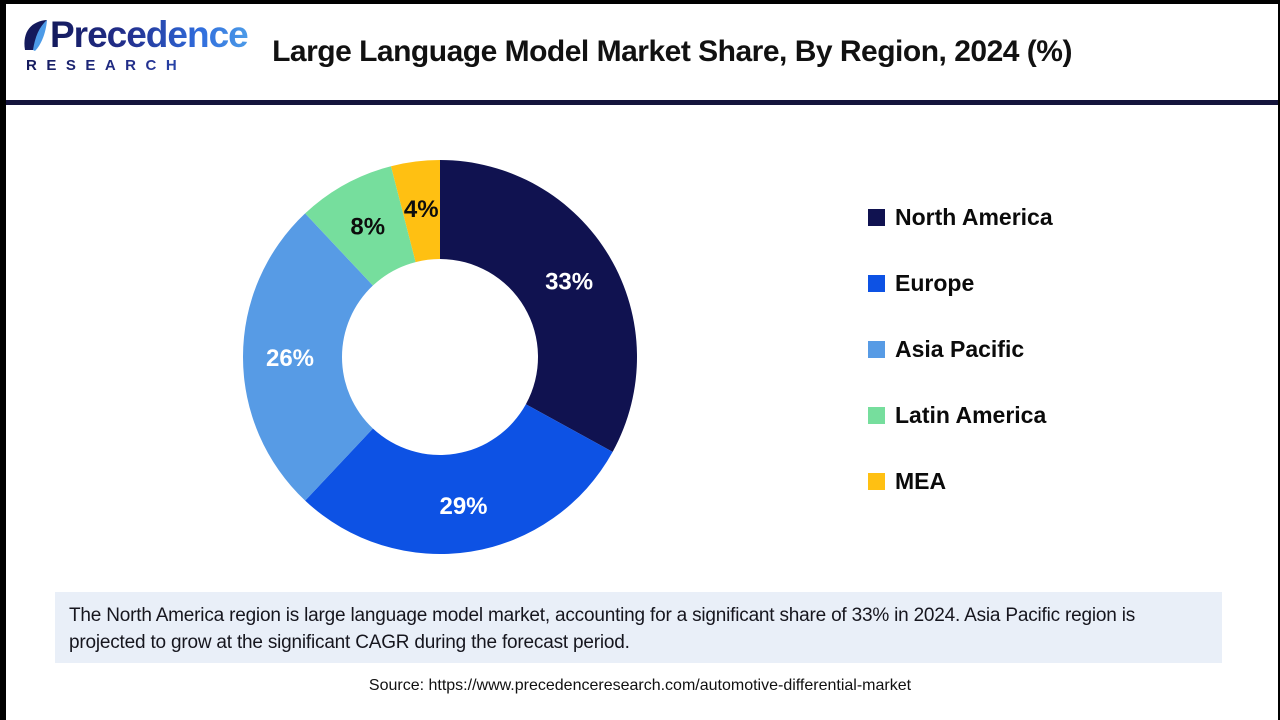 The image size is (1280, 720). Describe the element at coordinates (149, 34) in the screenshot. I see `logo-wordmark: Precedence` at that location.